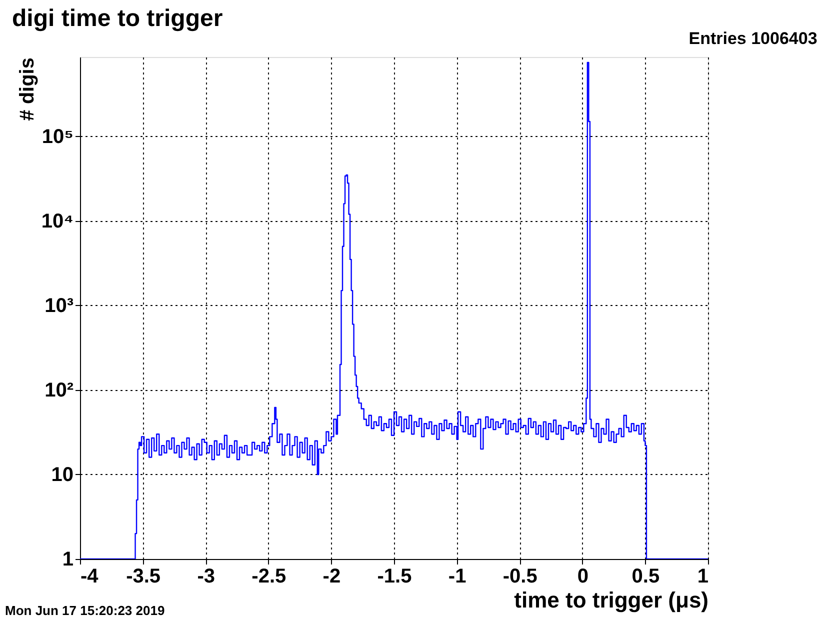 The width and height of the screenshot is (831, 622). What do you see at coordinates (611, 600) in the screenshot?
I see `x-axis-title: time to trigger (μs)` at bounding box center [611, 600].